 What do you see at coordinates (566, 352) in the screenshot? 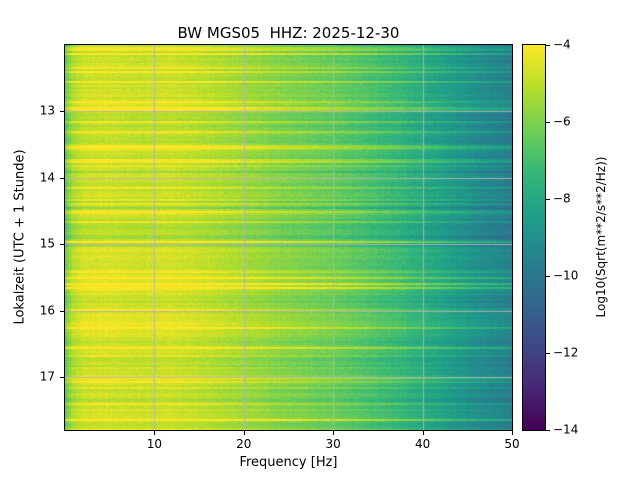
I see `colorbar-tick-label: −12` at bounding box center [566, 352].